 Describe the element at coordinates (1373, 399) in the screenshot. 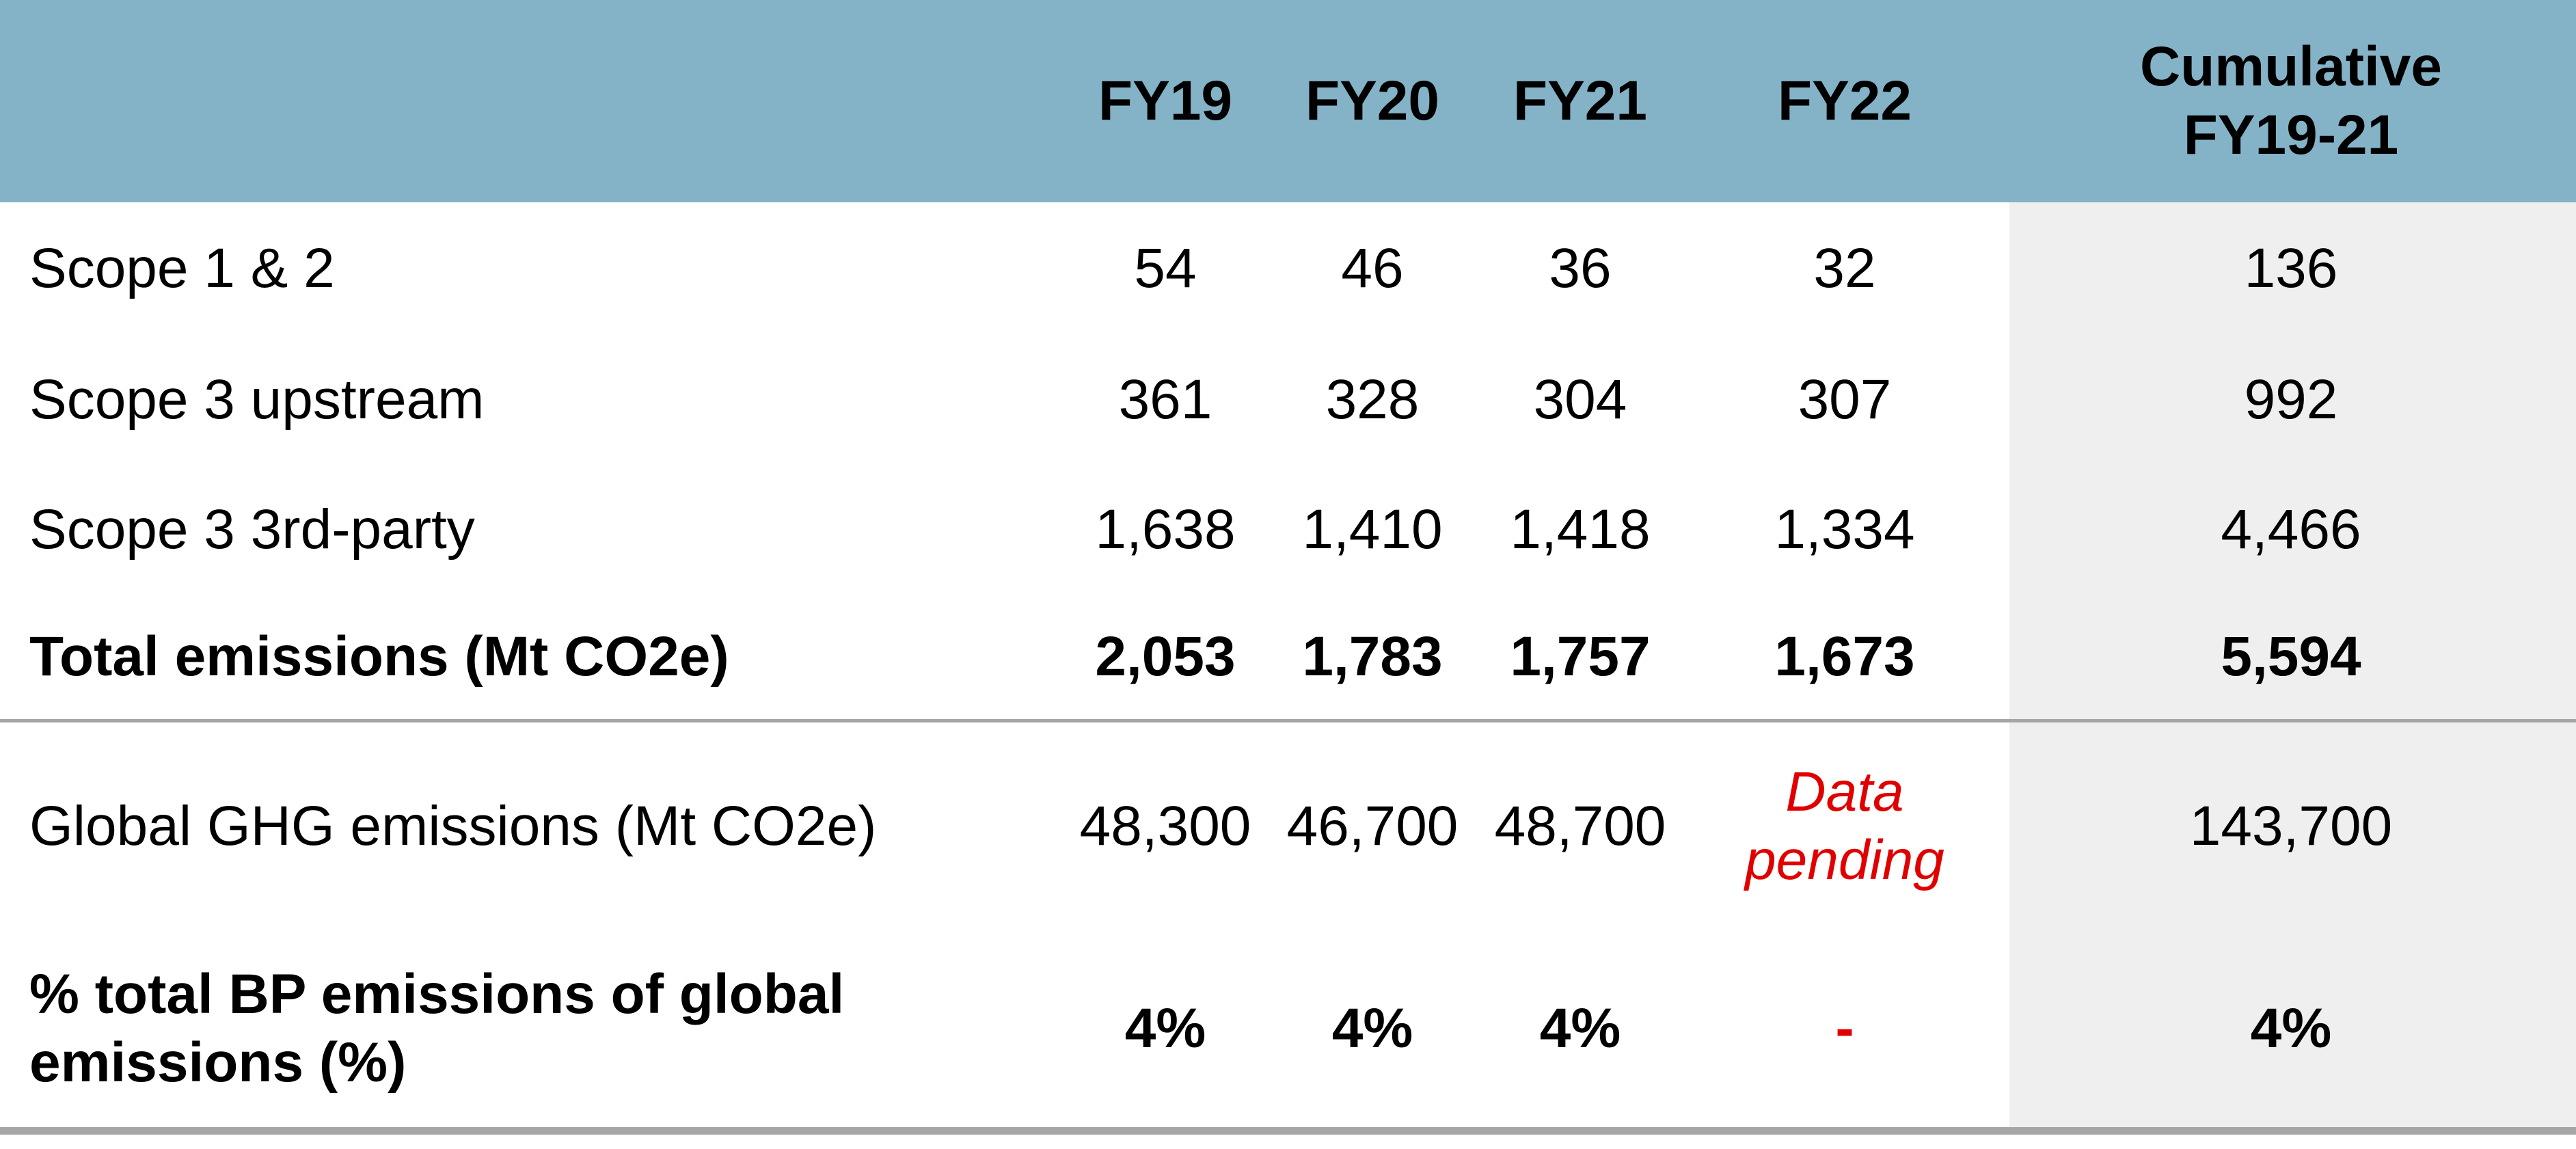

I see `table-cell: 328` at that location.